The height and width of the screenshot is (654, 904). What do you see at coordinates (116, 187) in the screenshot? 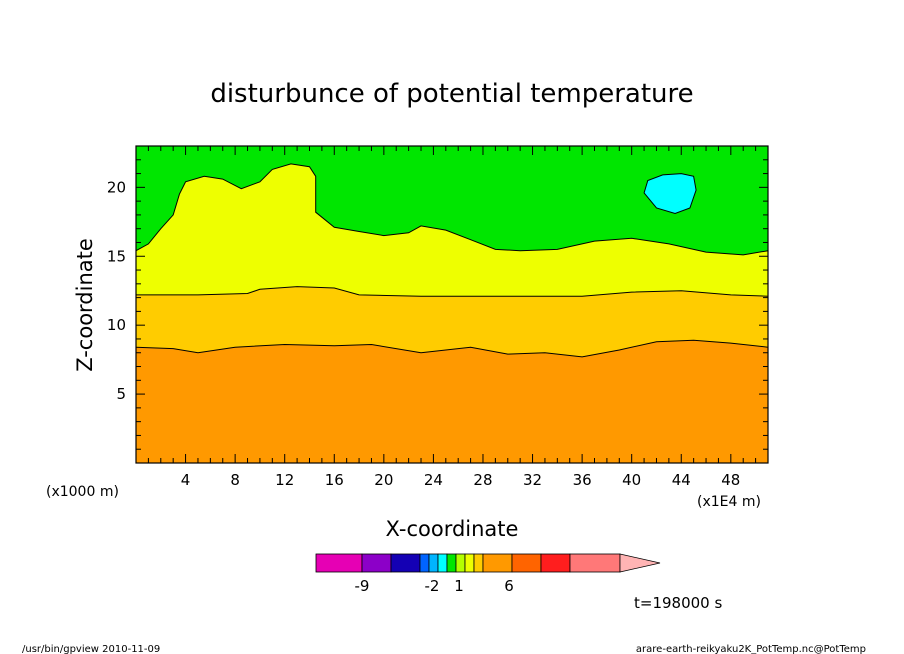
I see `y-tick-label: 20` at bounding box center [116, 187].